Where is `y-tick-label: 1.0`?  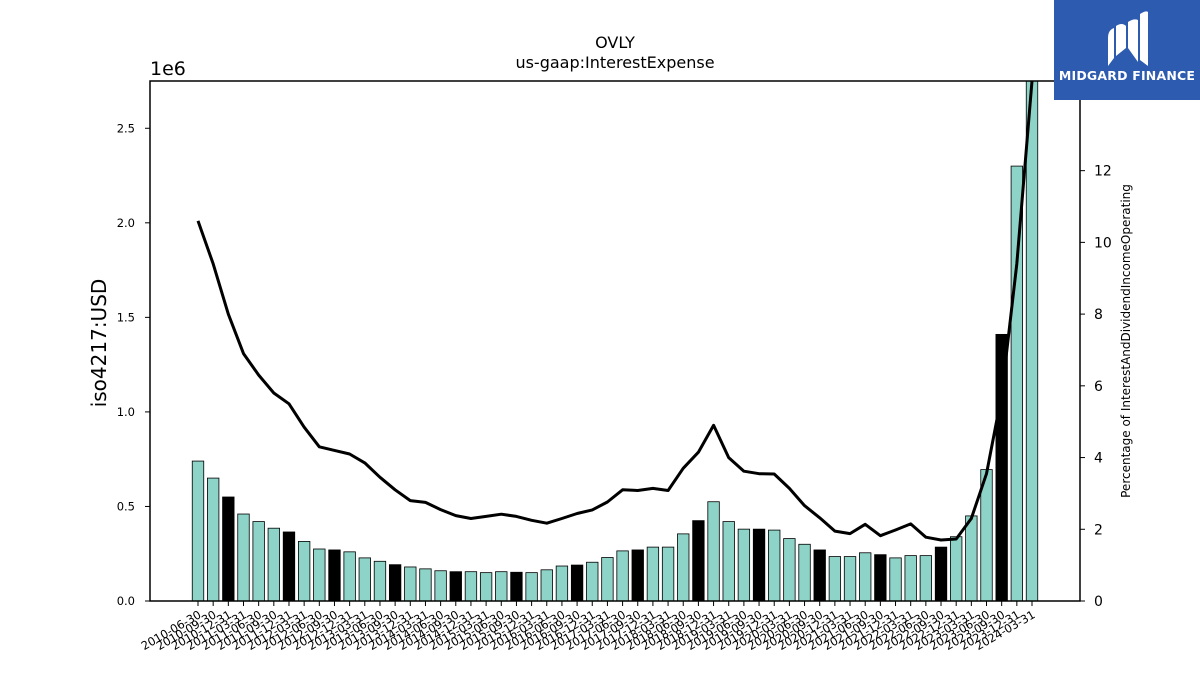 y-tick-label: 1.0 is located at coordinates (126, 412).